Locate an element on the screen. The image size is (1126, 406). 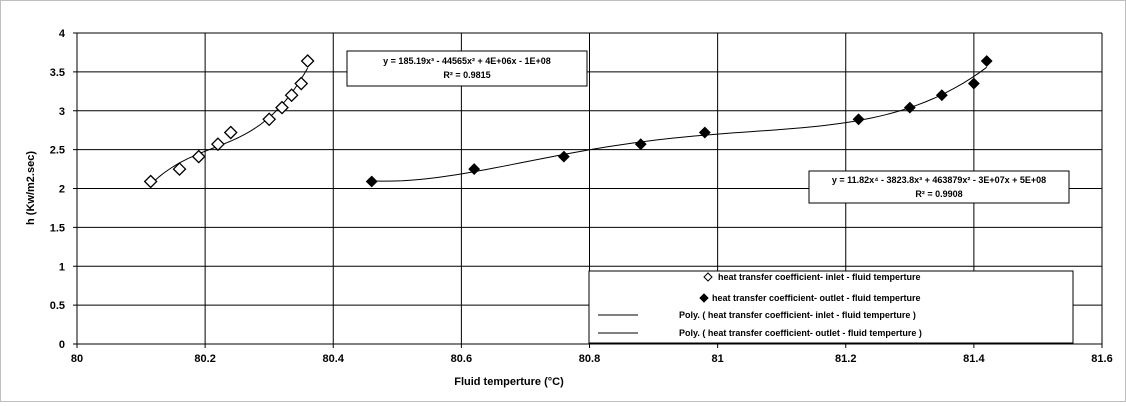
y-tick-label: 0.5 is located at coordinates (57, 306).